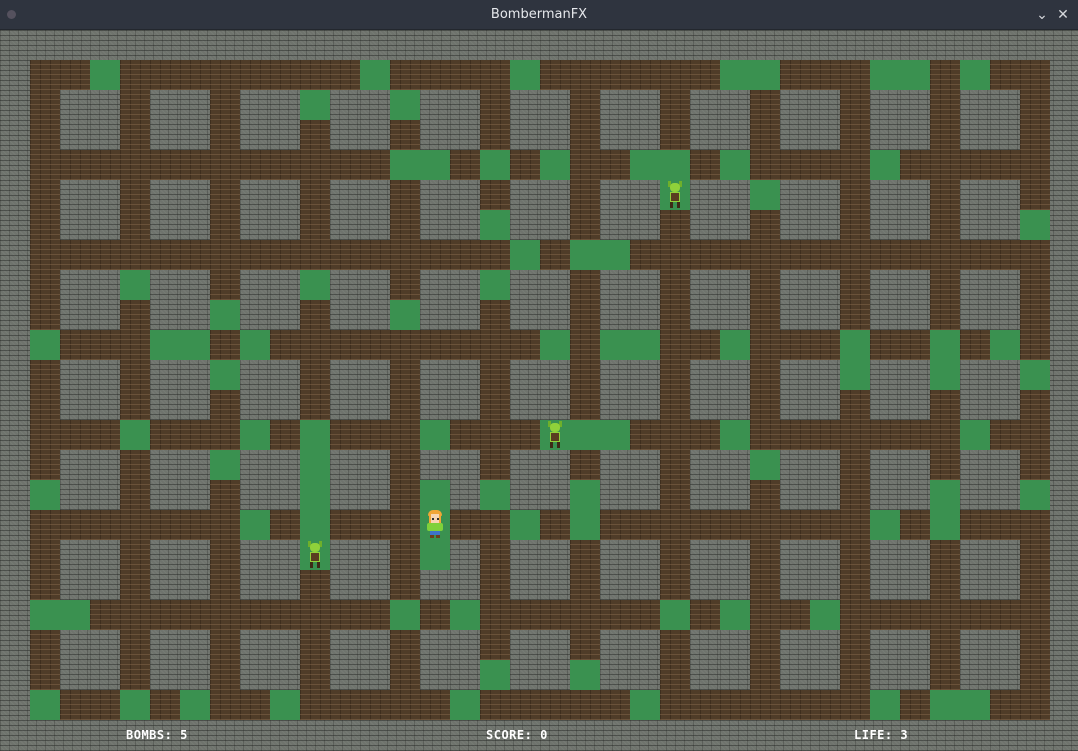 The width and height of the screenshot is (1078, 751). What do you see at coordinates (1063, 15) in the screenshot?
I see `close-icon: ✕` at bounding box center [1063, 15].